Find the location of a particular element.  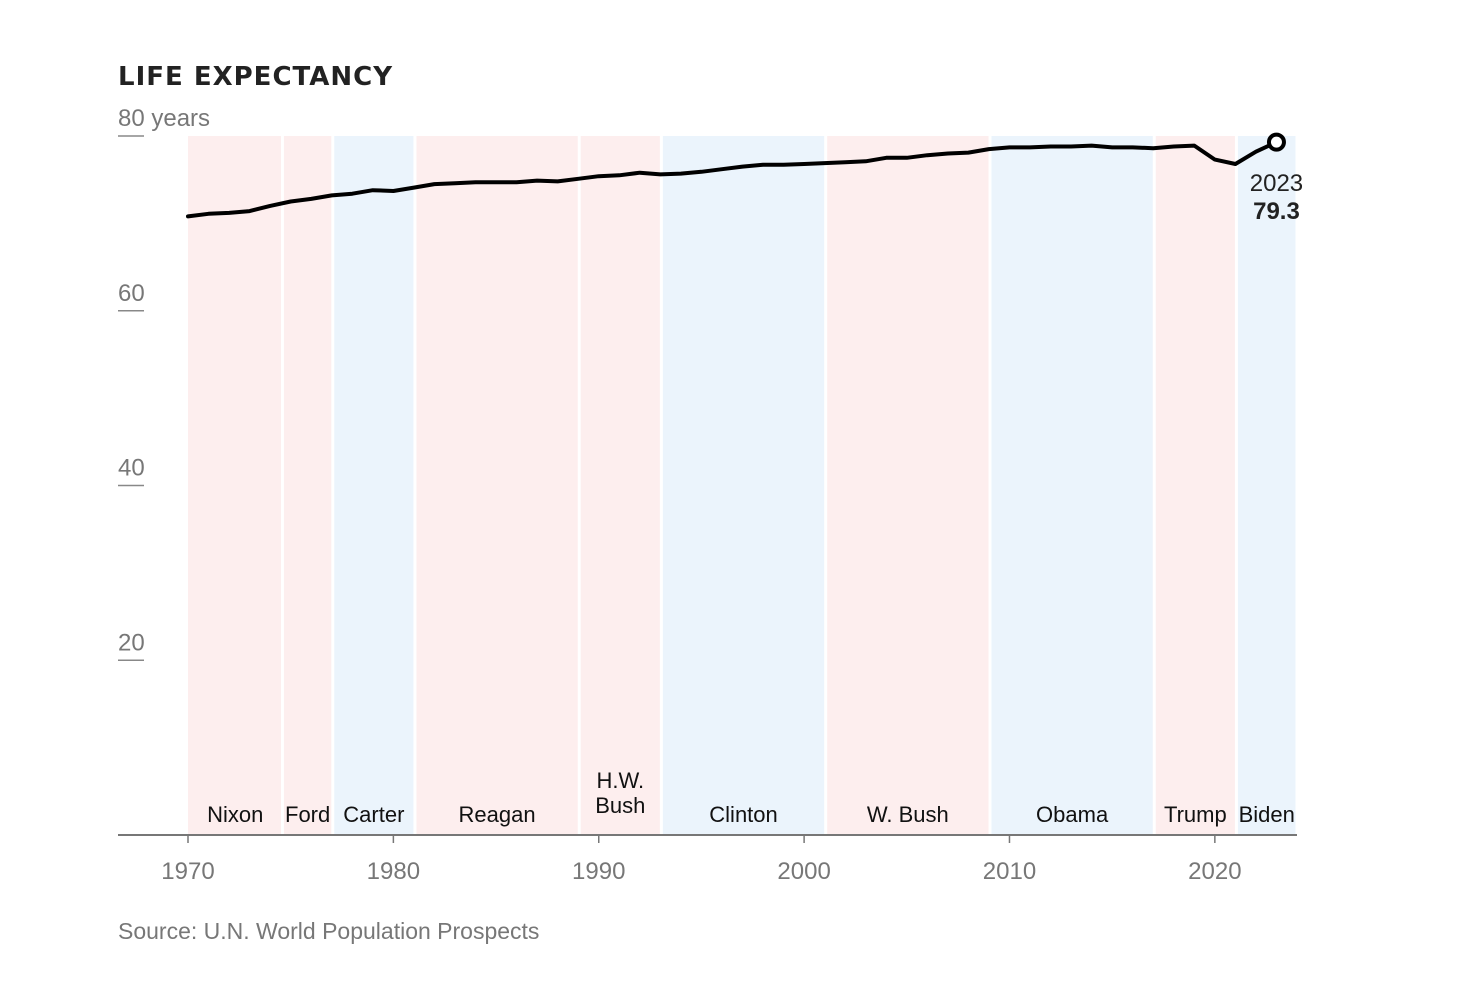

presidency-label: H.W. is located at coordinates (620, 780).